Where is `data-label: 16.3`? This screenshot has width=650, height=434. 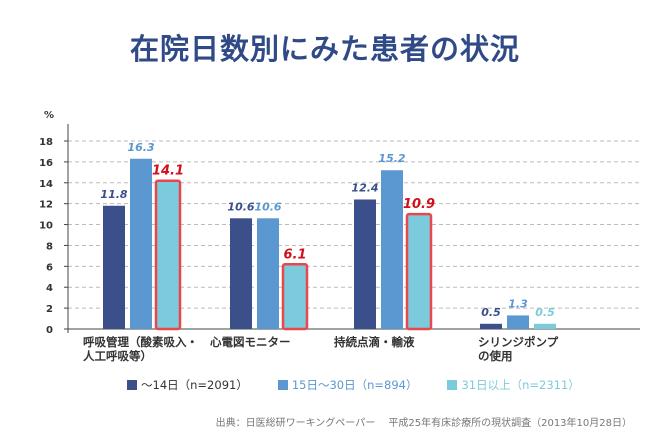 data-label: 16.3 is located at coordinates (140, 147).